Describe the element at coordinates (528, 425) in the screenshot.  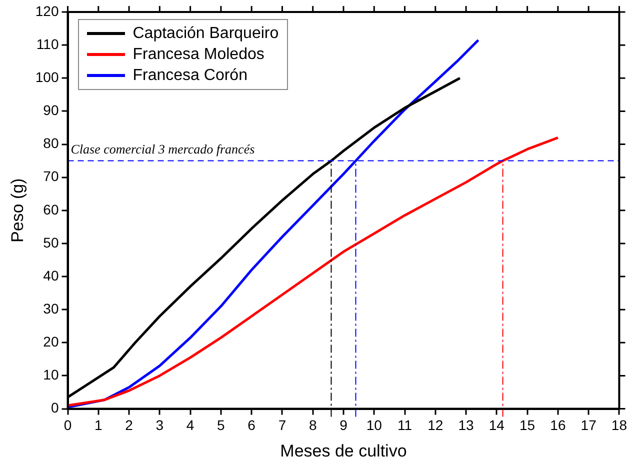
I see `x-tick-label: 15` at that location.